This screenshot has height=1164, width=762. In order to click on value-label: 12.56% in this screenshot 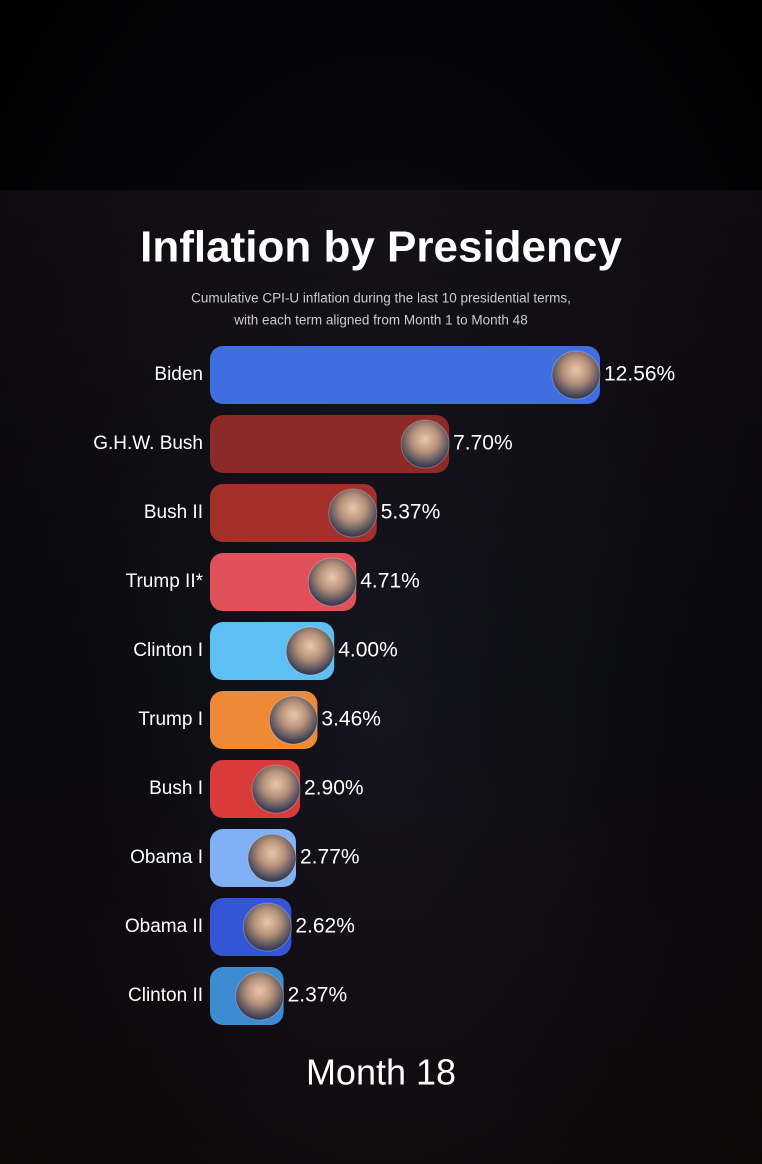, I will do `click(639, 374)`.